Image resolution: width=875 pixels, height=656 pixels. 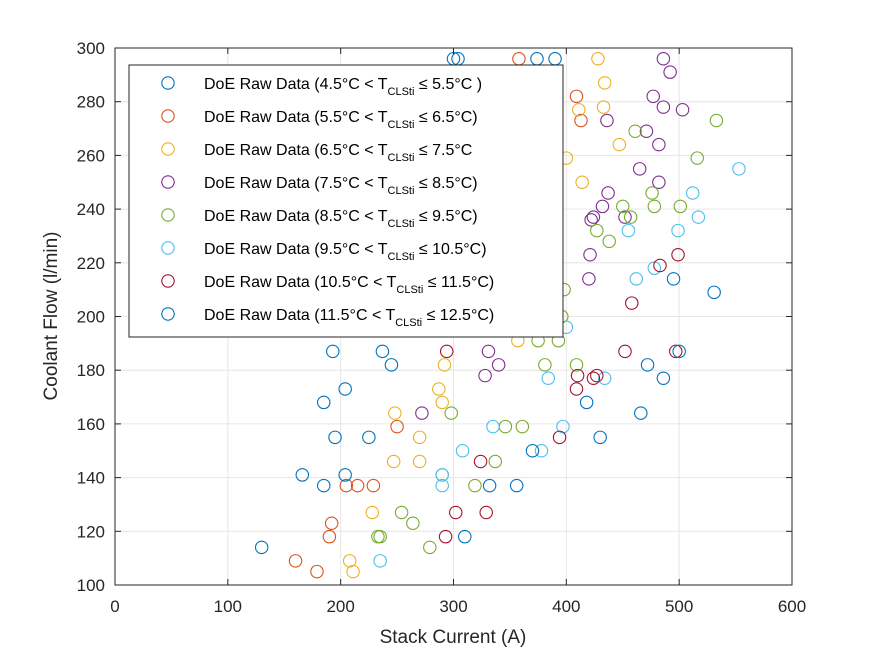 I want to click on y-tick-label: 140, so click(x=91, y=478).